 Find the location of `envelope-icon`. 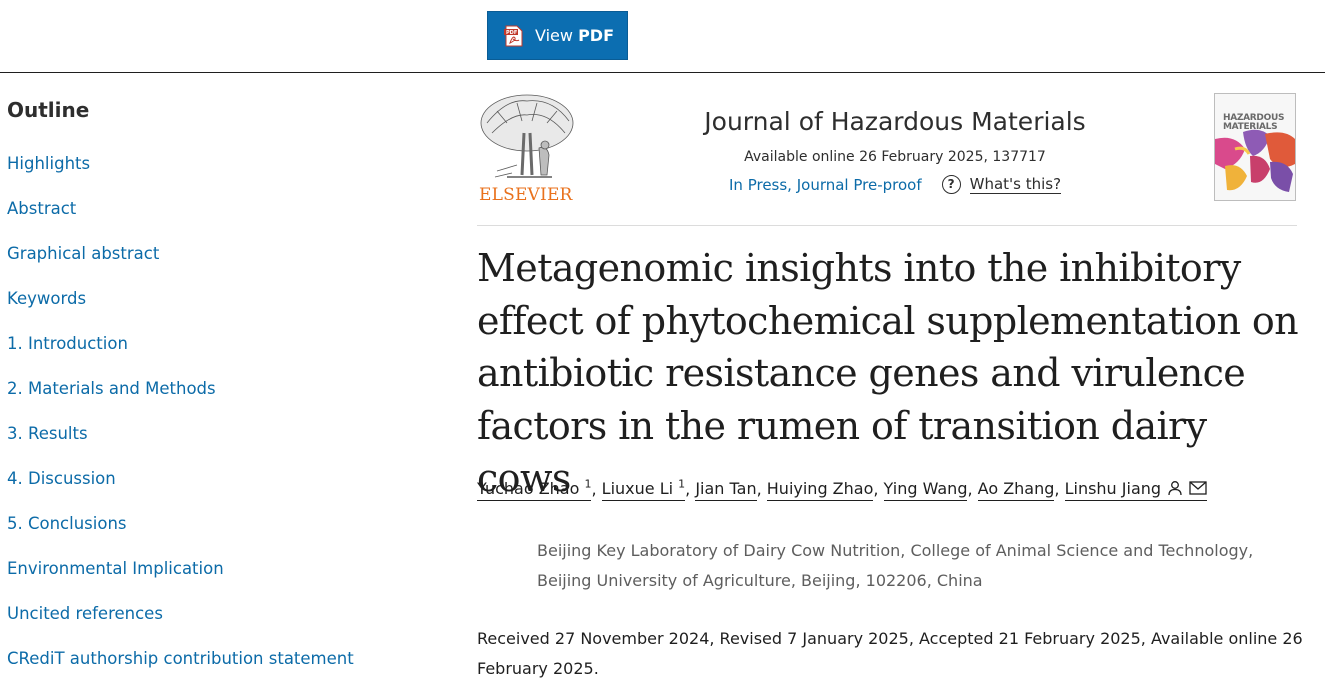

envelope-icon is located at coordinates (1198, 489).